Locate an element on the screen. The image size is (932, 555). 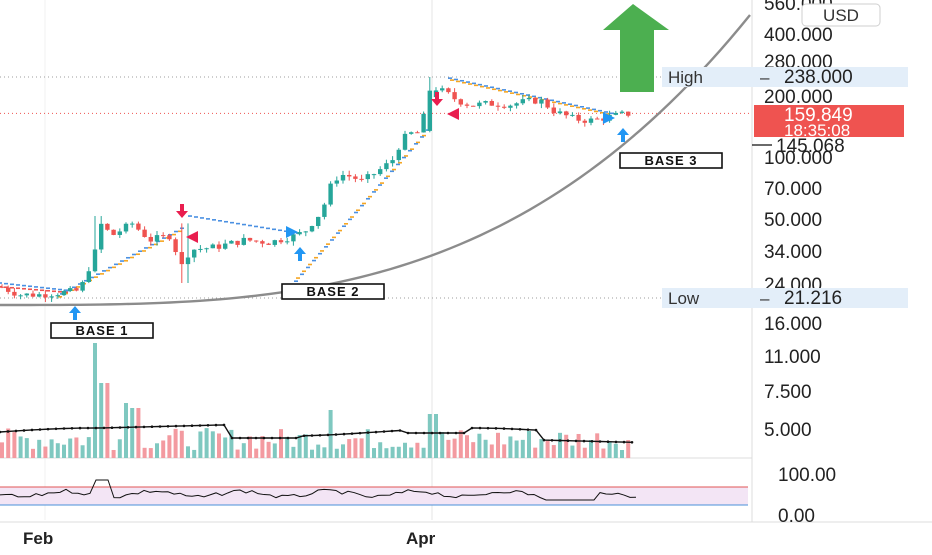
level-value: 238.000 is located at coordinates (818, 77).